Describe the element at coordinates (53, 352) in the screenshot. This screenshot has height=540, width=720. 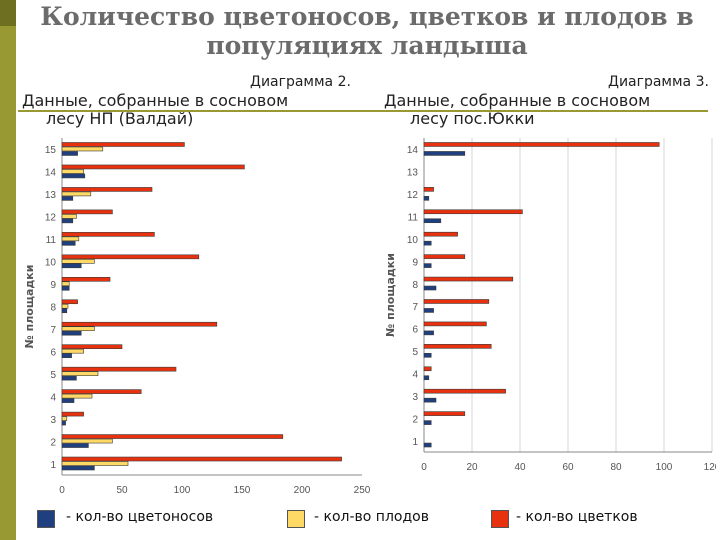
I see `y-tick-label: 6` at that location.